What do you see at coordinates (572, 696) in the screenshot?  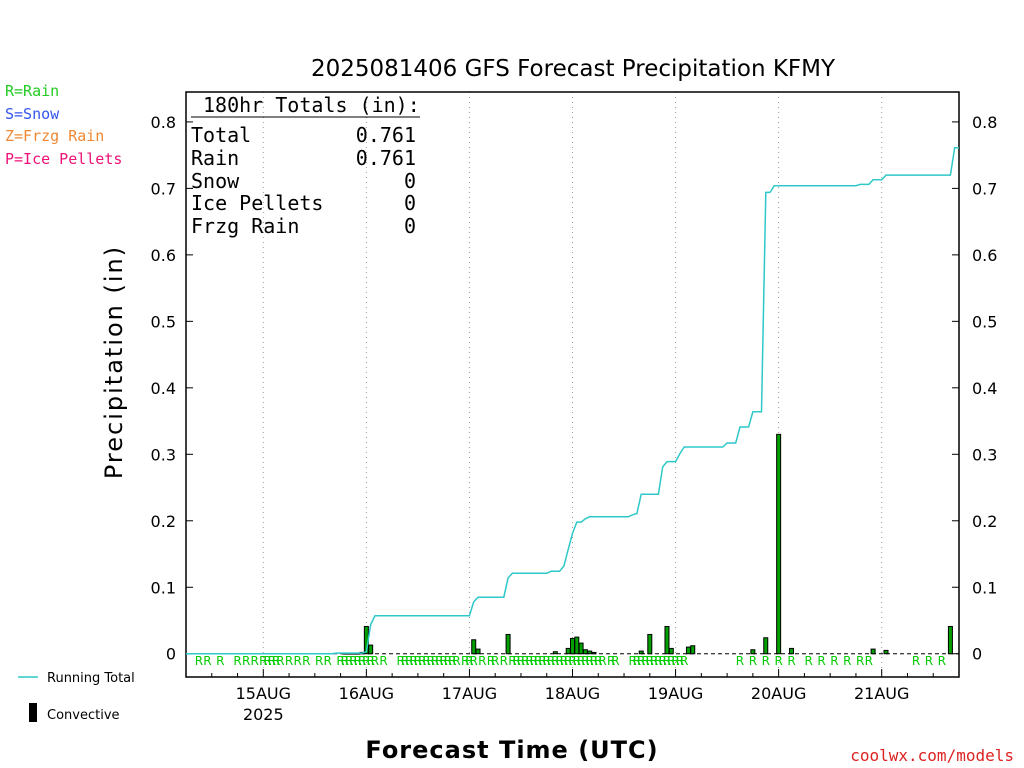 I see `x-axis: 15AUG 2025 16AUG 17AUG 18AUG 19AUG 20AUG 21AUG` at bounding box center [572, 696].